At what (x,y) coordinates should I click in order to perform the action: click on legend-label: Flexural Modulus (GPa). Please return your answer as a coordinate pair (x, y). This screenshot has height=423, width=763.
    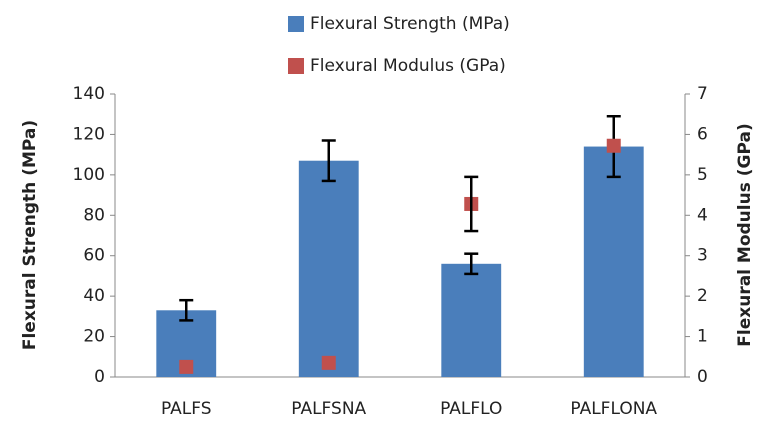
    Looking at the image, I should click on (408, 66).